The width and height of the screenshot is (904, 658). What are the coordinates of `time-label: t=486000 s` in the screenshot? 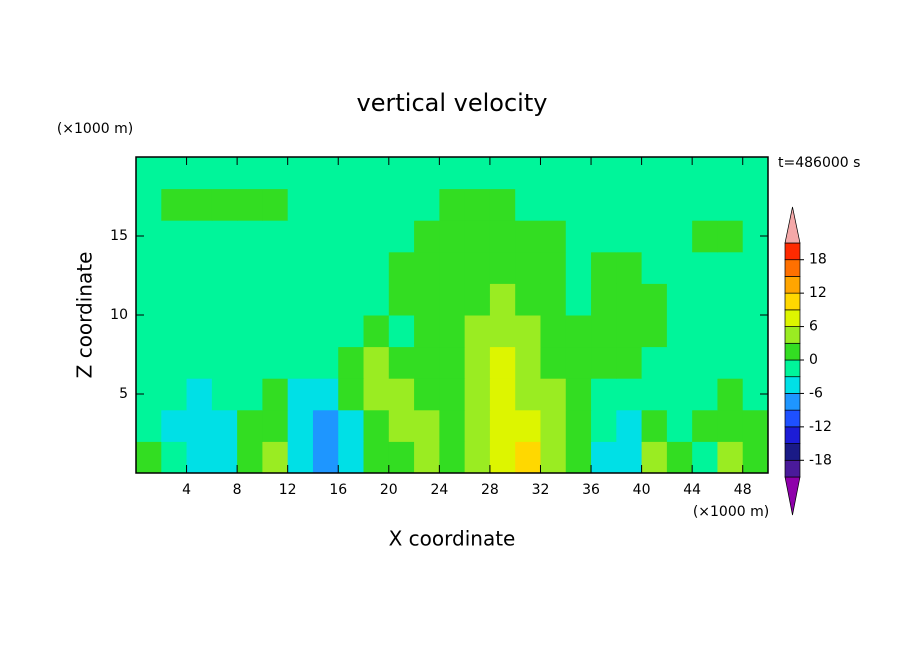 It's located at (819, 163).